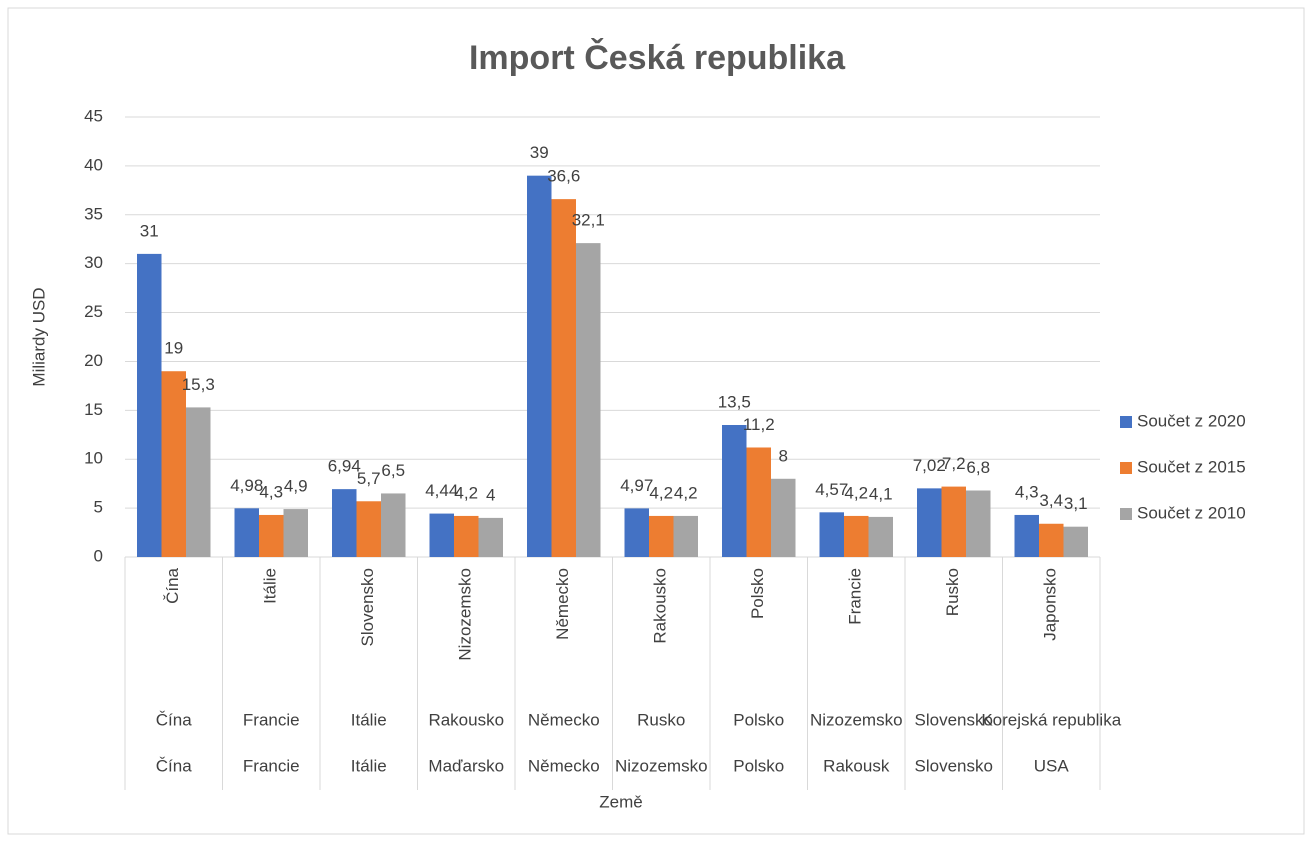 The width and height of the screenshot is (1312, 842). I want to click on data-label: 5,7, so click(369, 478).